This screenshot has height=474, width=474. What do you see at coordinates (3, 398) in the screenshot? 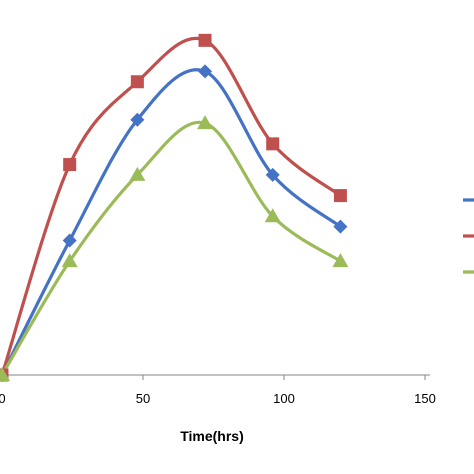
I see `x-tick-label: 0` at bounding box center [3, 398].